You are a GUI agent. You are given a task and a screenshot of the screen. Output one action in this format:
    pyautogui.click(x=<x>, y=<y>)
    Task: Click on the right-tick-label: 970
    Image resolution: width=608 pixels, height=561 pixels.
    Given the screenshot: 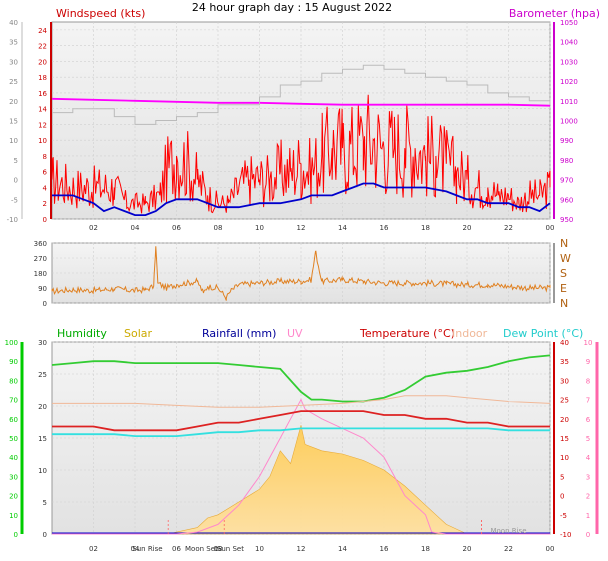 What is the action you would take?
    pyautogui.click(x=566, y=181)
    